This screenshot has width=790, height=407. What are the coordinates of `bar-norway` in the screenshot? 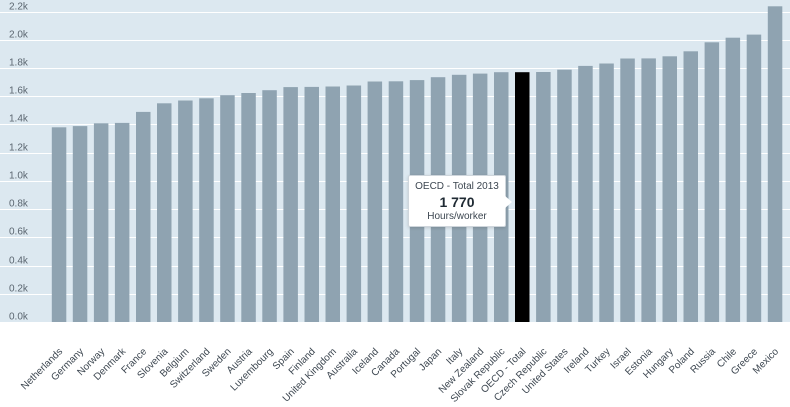 It's located at (101, 222).